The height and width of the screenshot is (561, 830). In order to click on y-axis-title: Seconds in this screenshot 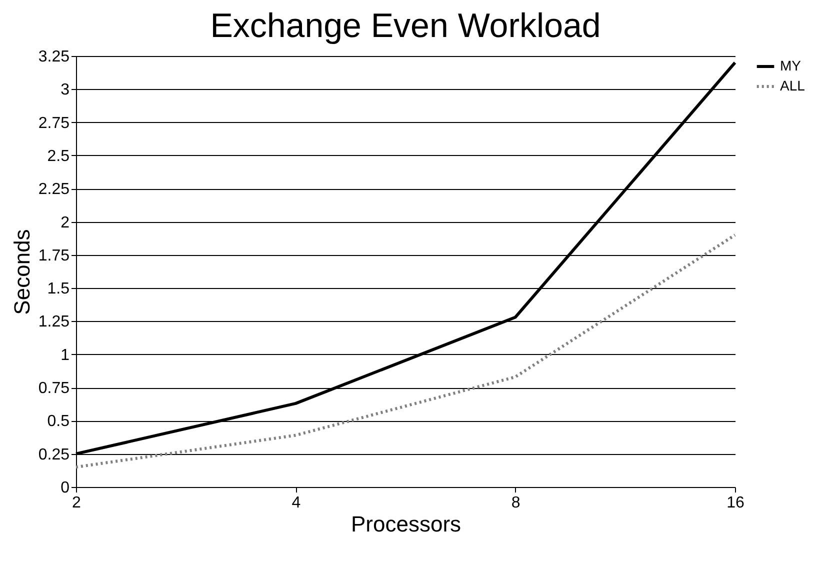, I will do `click(21, 272)`.